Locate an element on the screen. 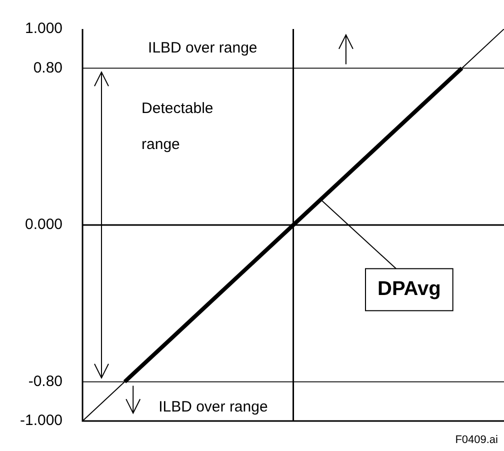 This screenshot has height=451, width=504. annotation: DPAvg is located at coordinates (409, 289).